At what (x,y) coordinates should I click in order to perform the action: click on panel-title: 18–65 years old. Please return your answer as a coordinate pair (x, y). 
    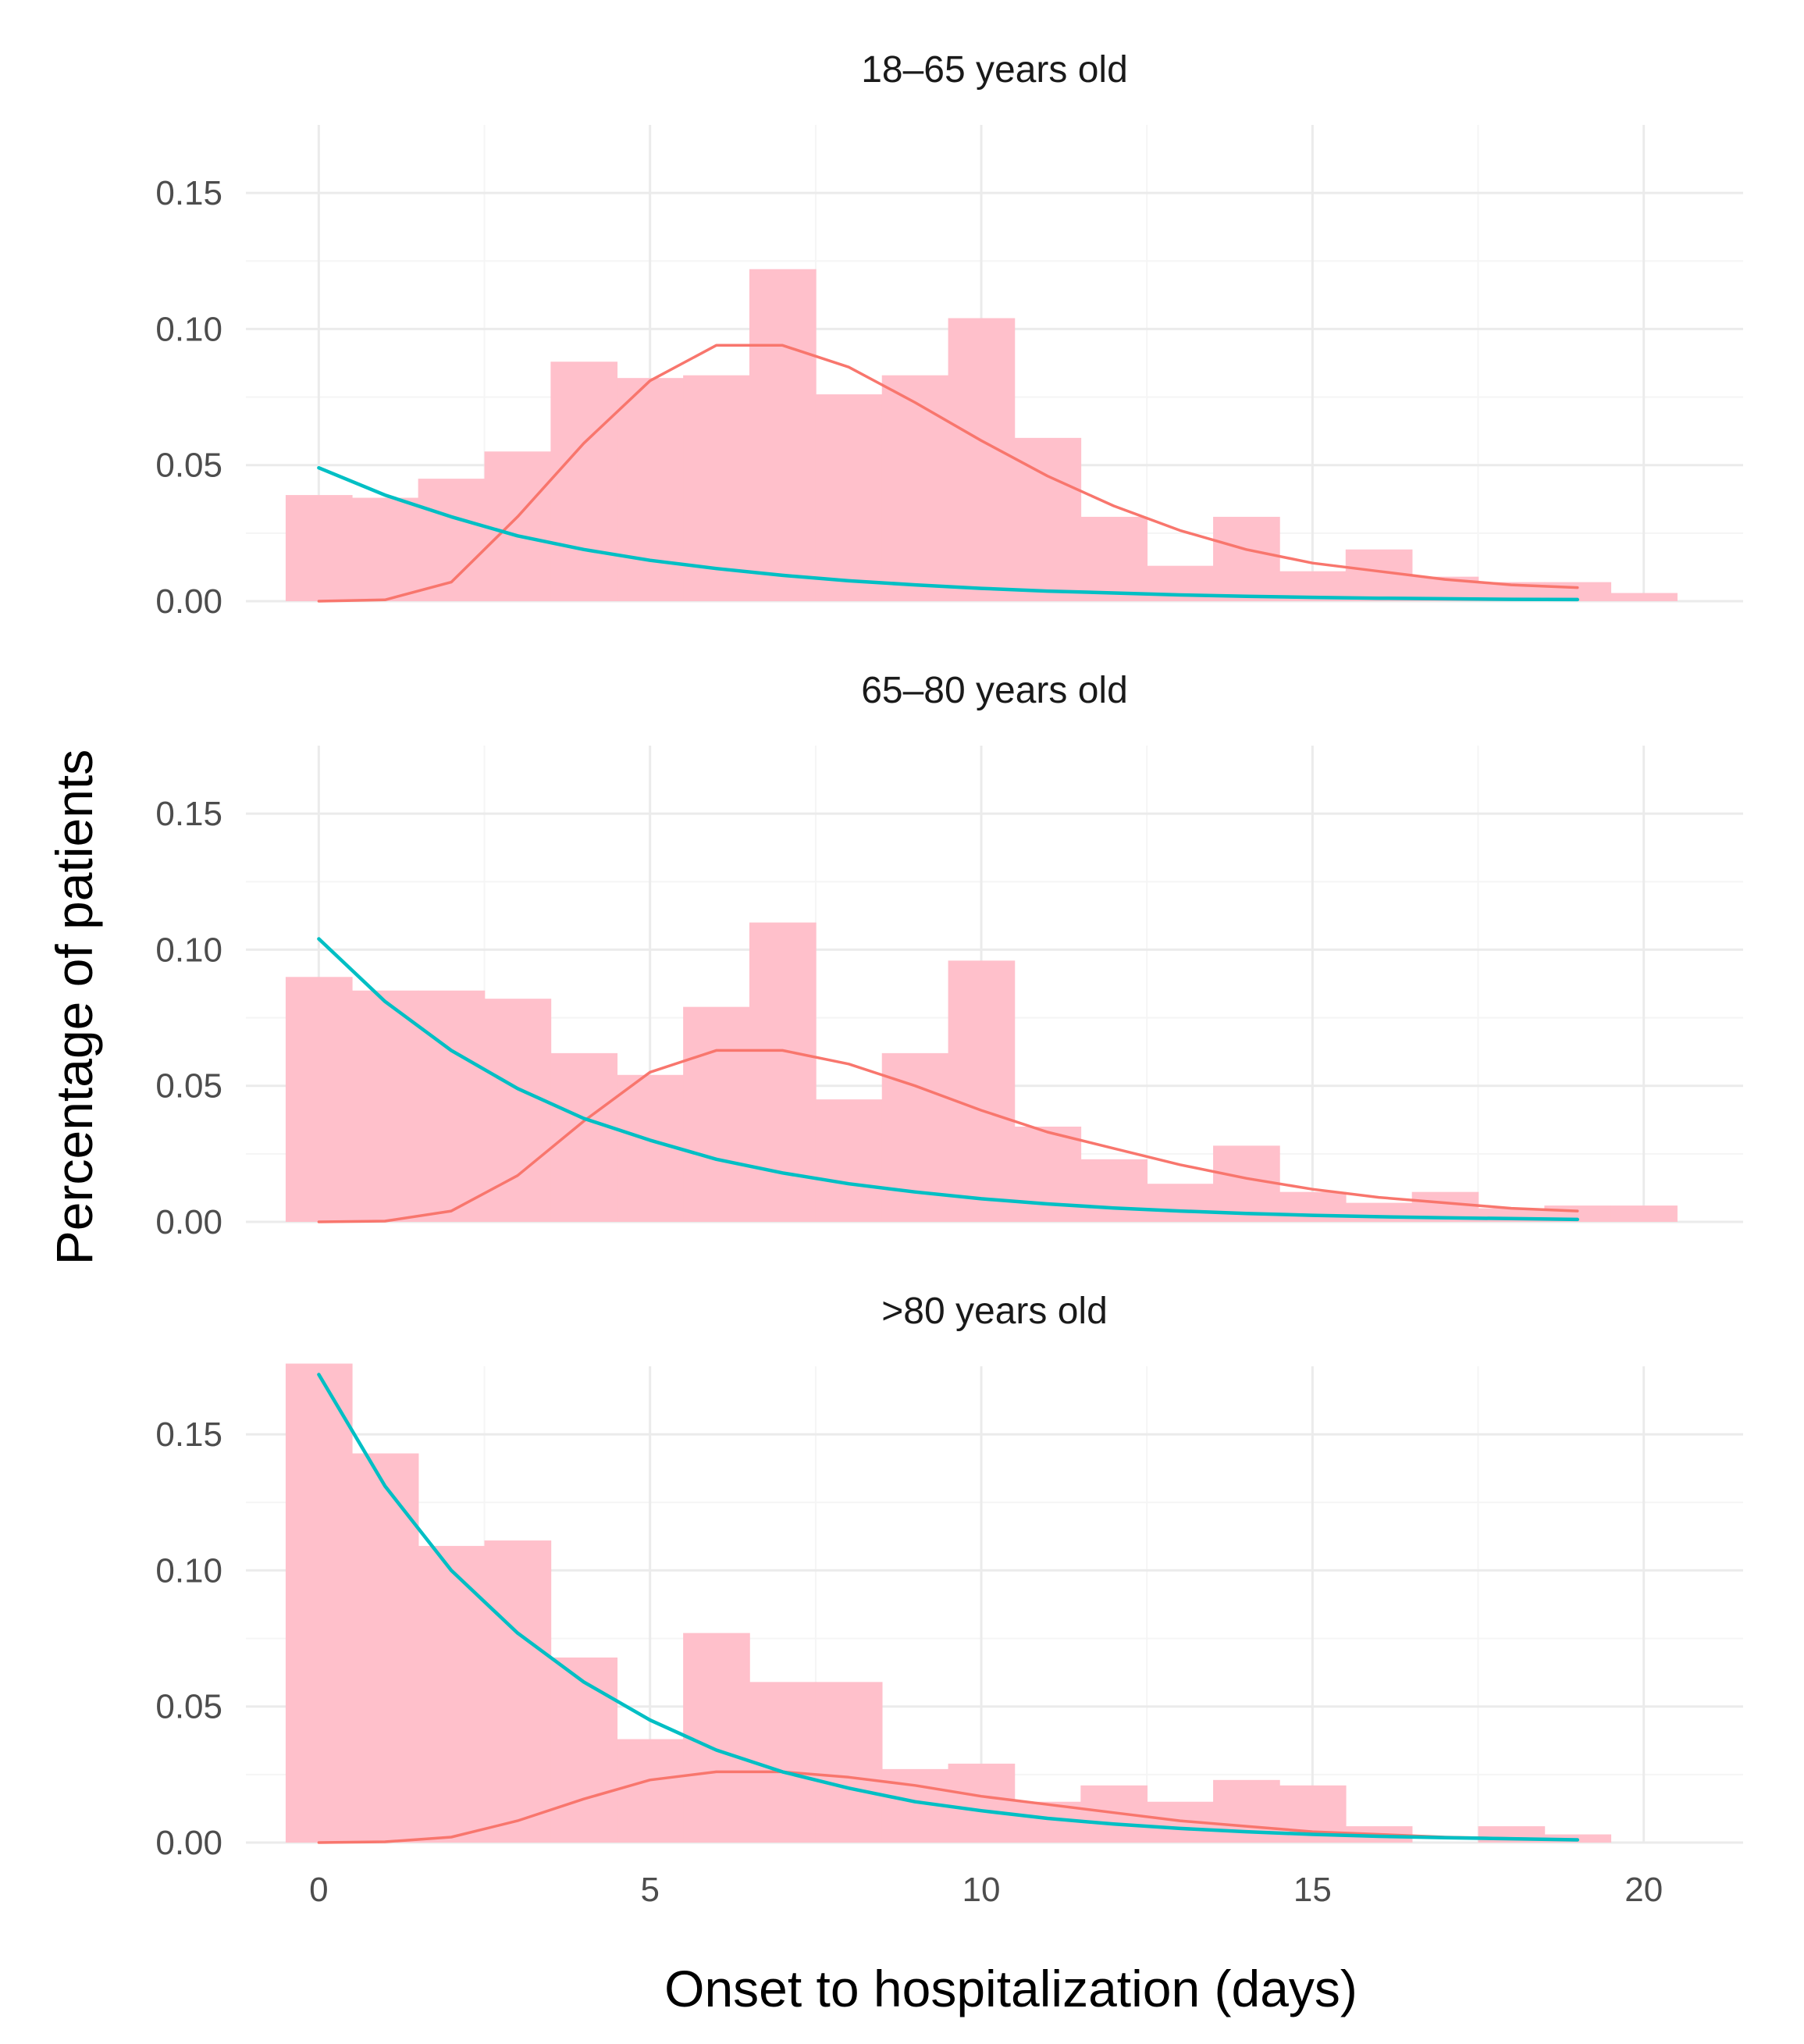
    Looking at the image, I should click on (994, 70).